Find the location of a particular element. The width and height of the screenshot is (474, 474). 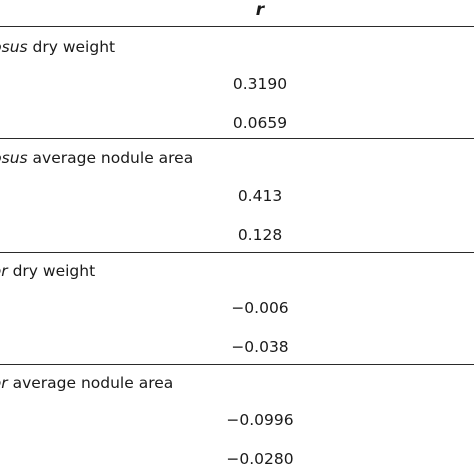

table-cell-value: −0.0996 is located at coordinates (260, 420).